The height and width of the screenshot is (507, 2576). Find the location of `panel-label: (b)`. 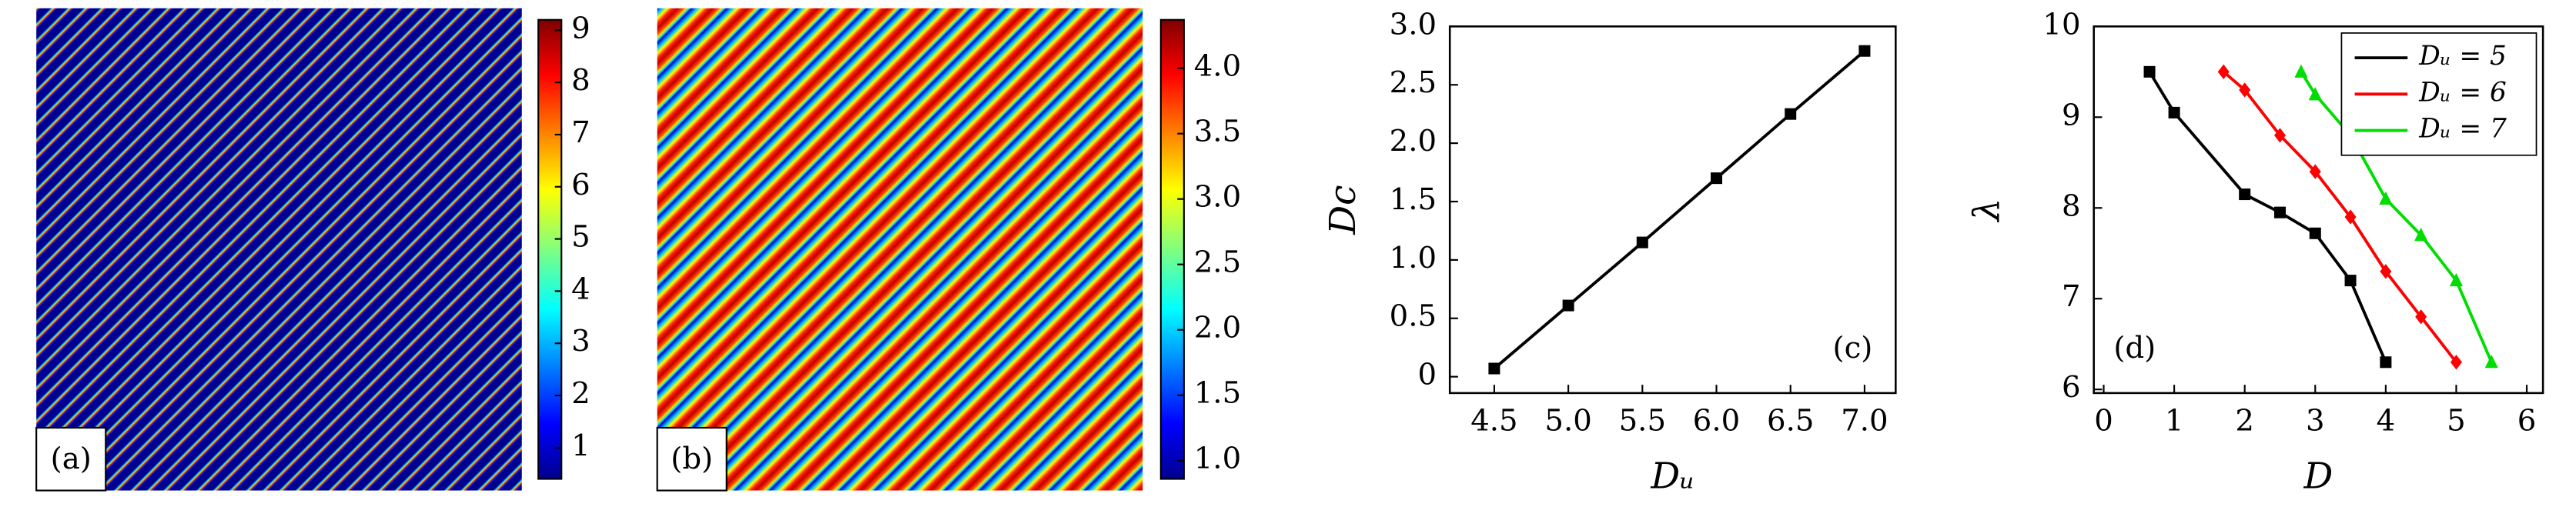

panel-label: (b) is located at coordinates (692, 459).